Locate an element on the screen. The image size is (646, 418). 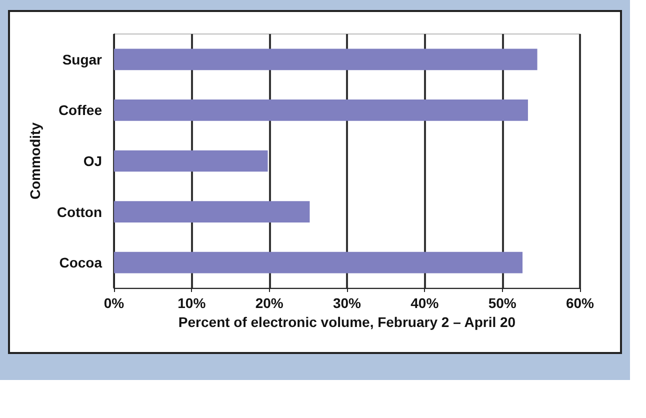
y-tick-label: Cotton is located at coordinates (79, 212).